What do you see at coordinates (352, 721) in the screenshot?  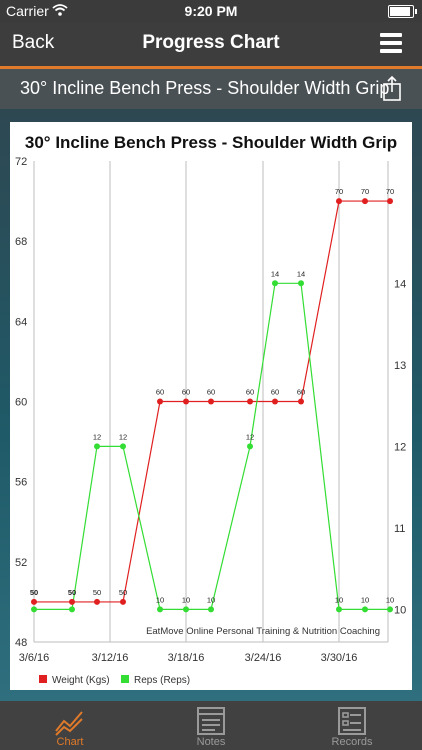 I see `records-icon` at bounding box center [352, 721].